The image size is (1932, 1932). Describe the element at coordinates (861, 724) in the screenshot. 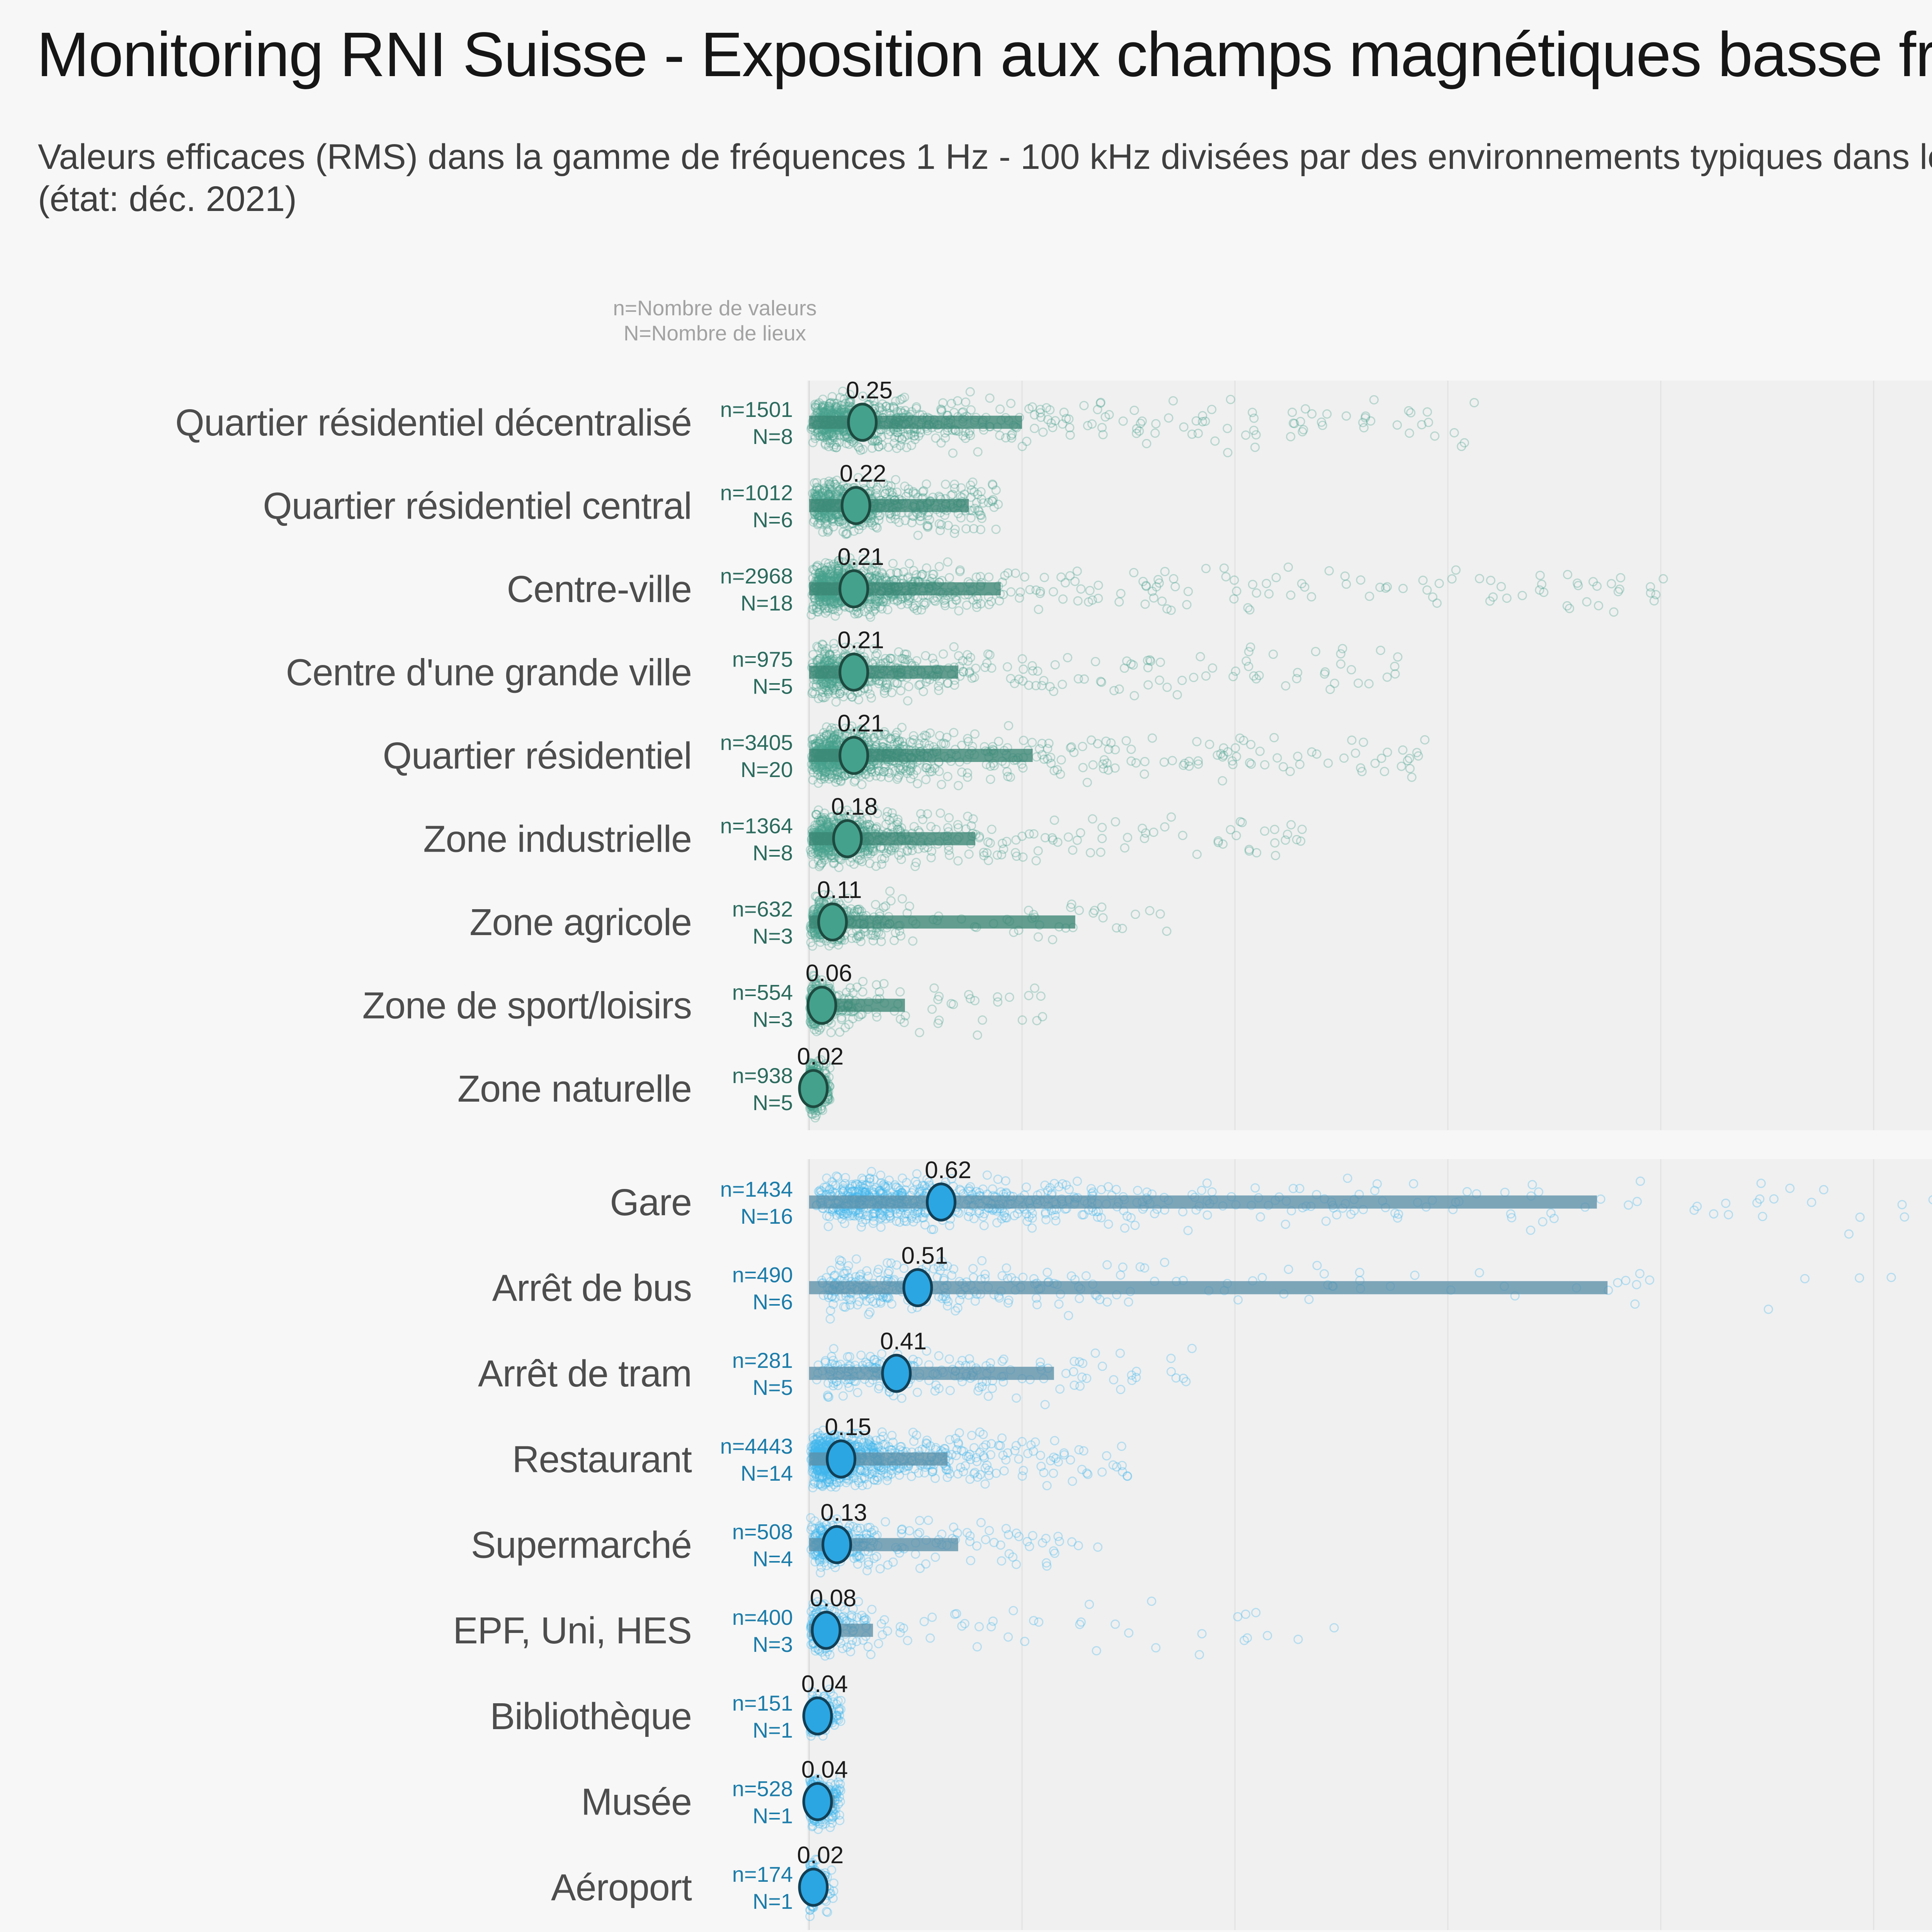

I see `mean-value-label: 0.21` at that location.